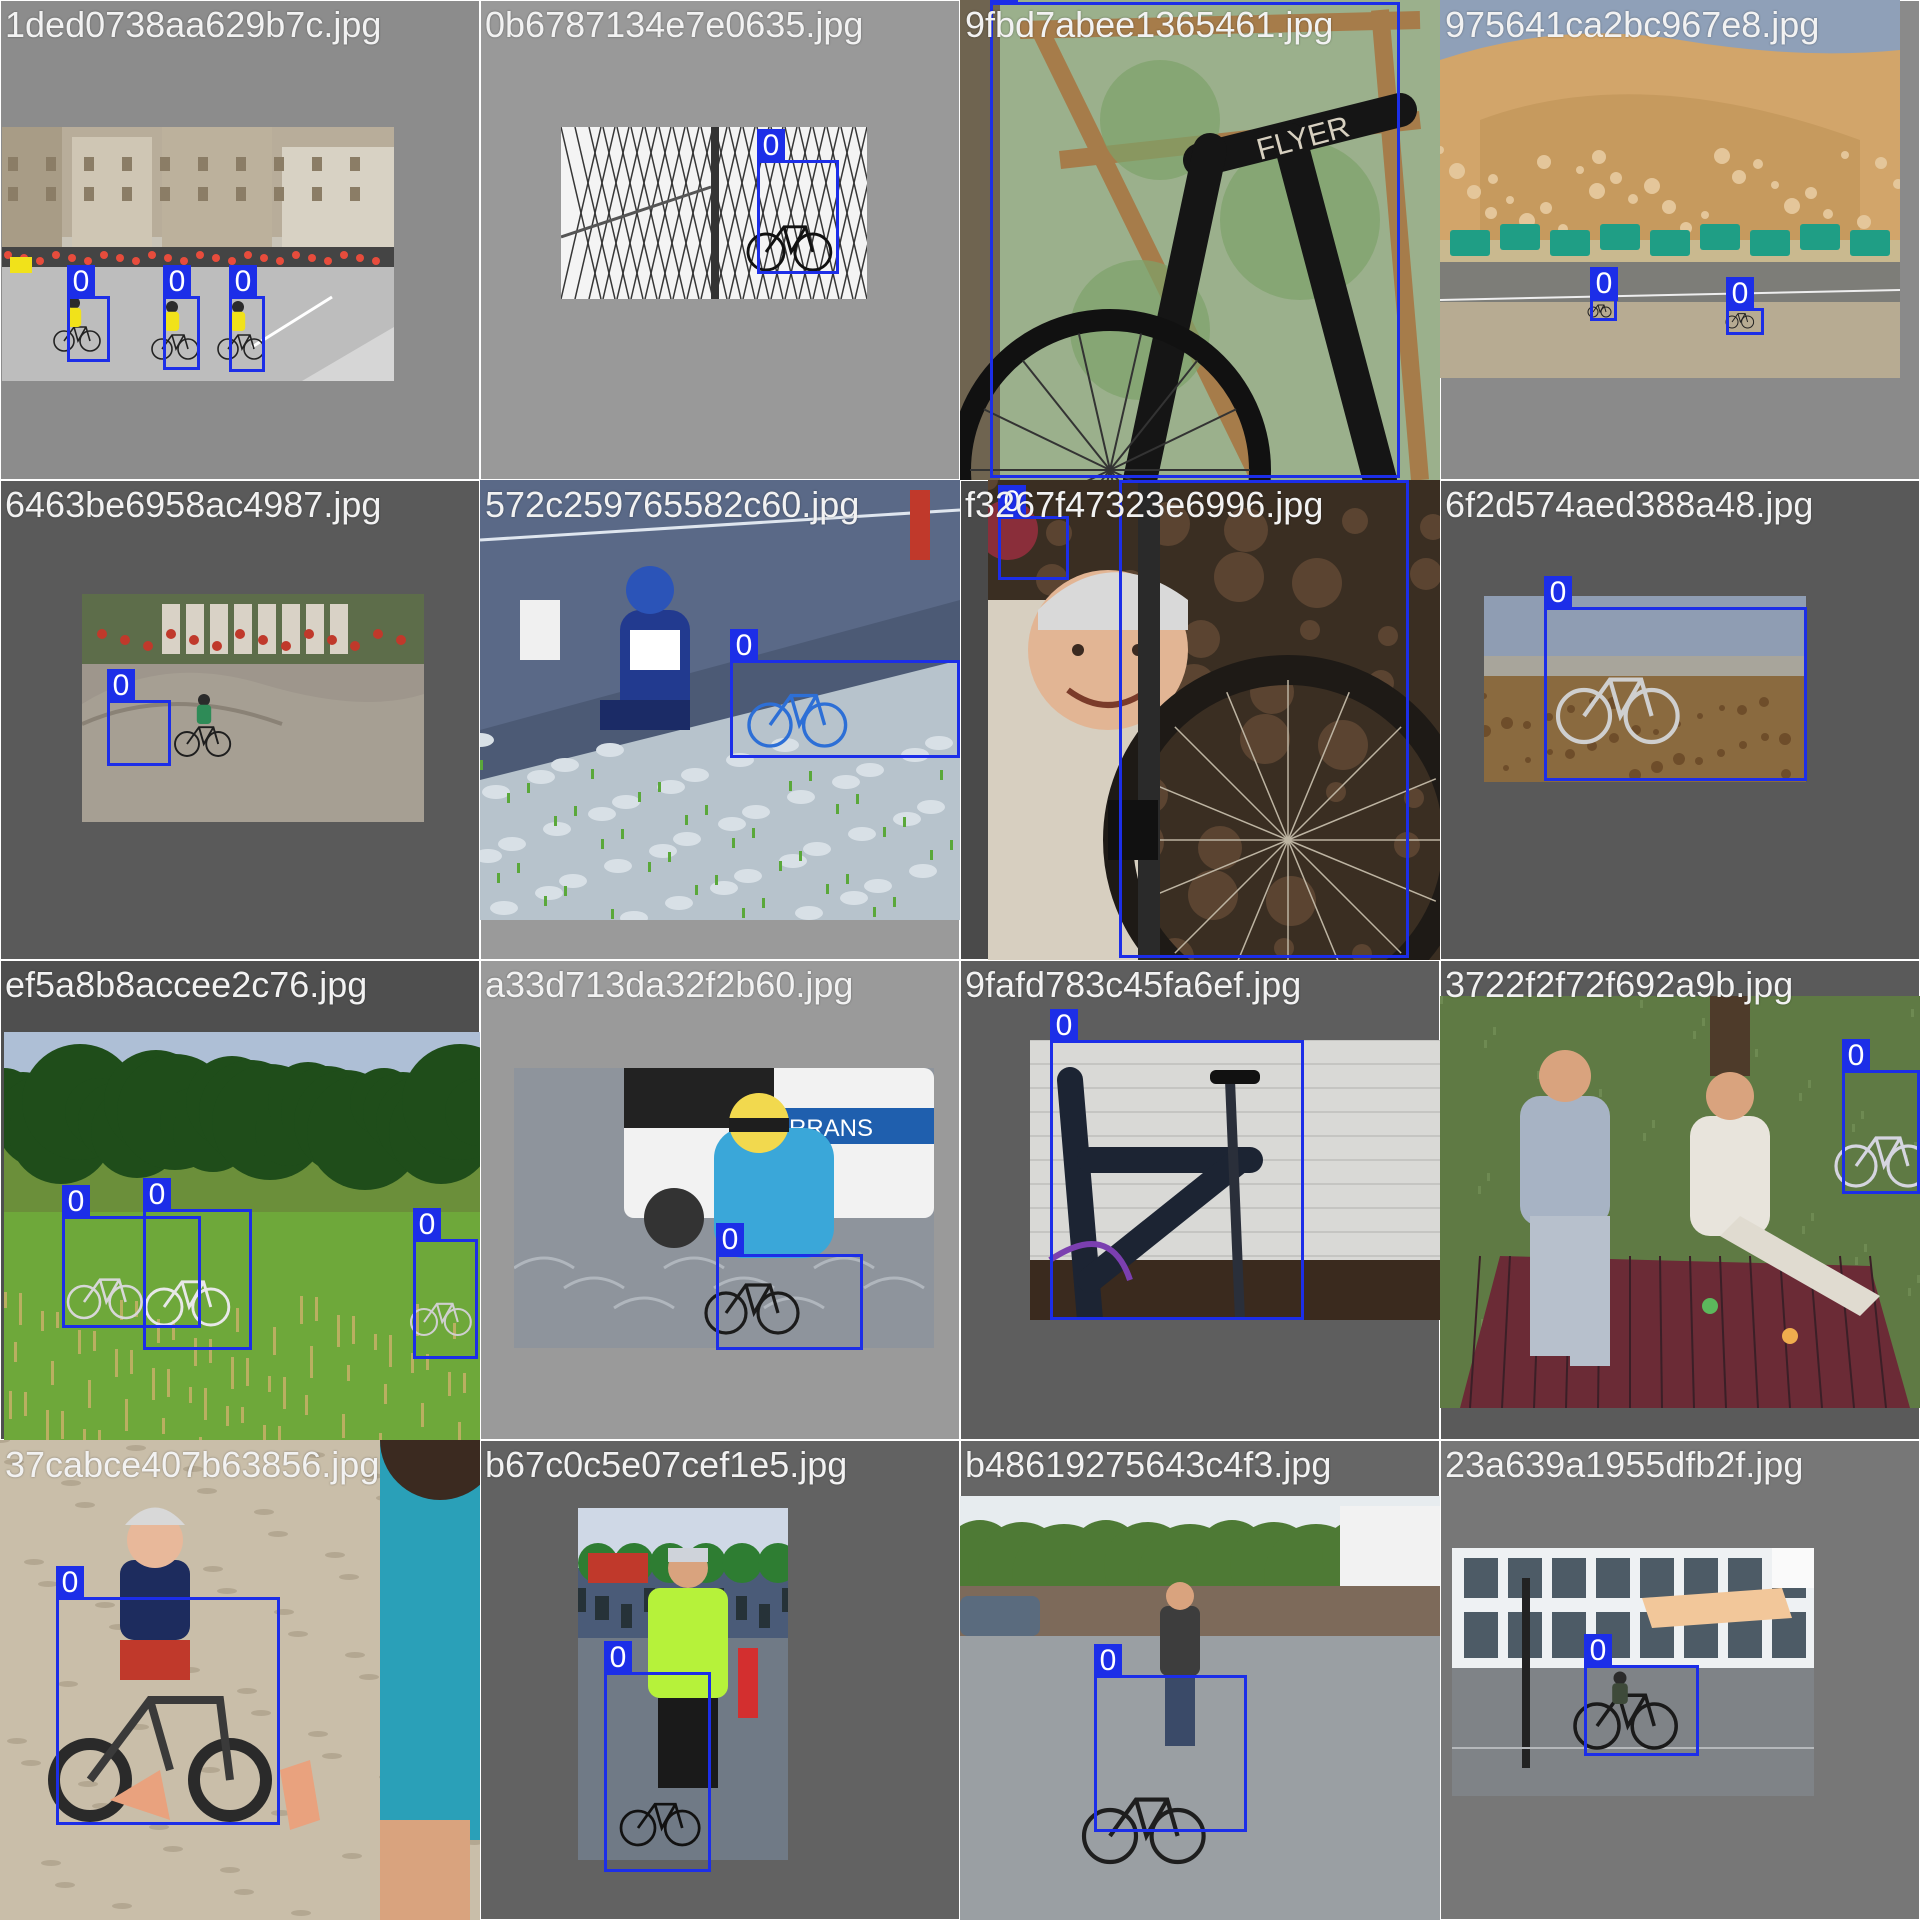 This screenshot has height=1920, width=1920. I want to click on photo-kid-bike, so click(240, 1680).